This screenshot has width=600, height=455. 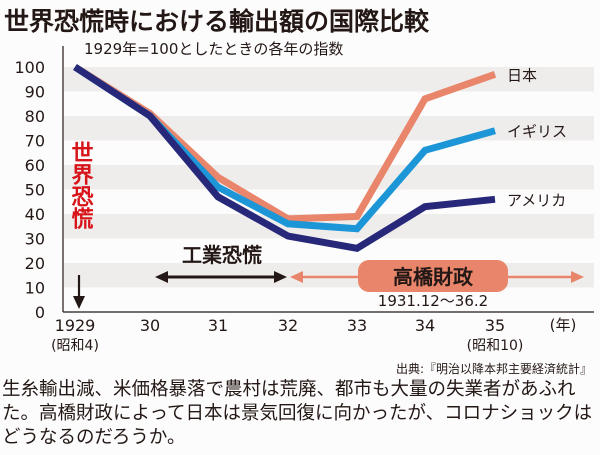 What do you see at coordinates (150, 325) in the screenshot?
I see `x-tick-label: 30` at bounding box center [150, 325].